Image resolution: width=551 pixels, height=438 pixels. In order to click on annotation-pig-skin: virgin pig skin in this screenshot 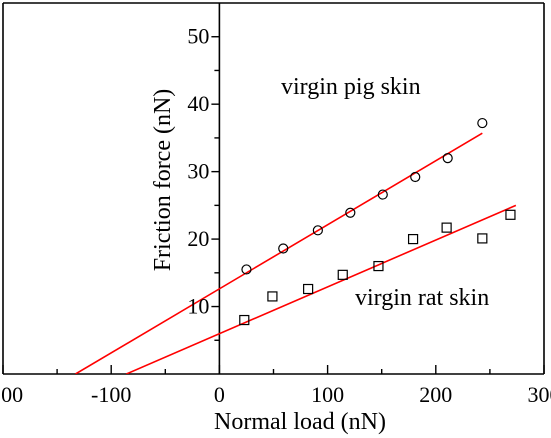, I will do `click(351, 87)`.